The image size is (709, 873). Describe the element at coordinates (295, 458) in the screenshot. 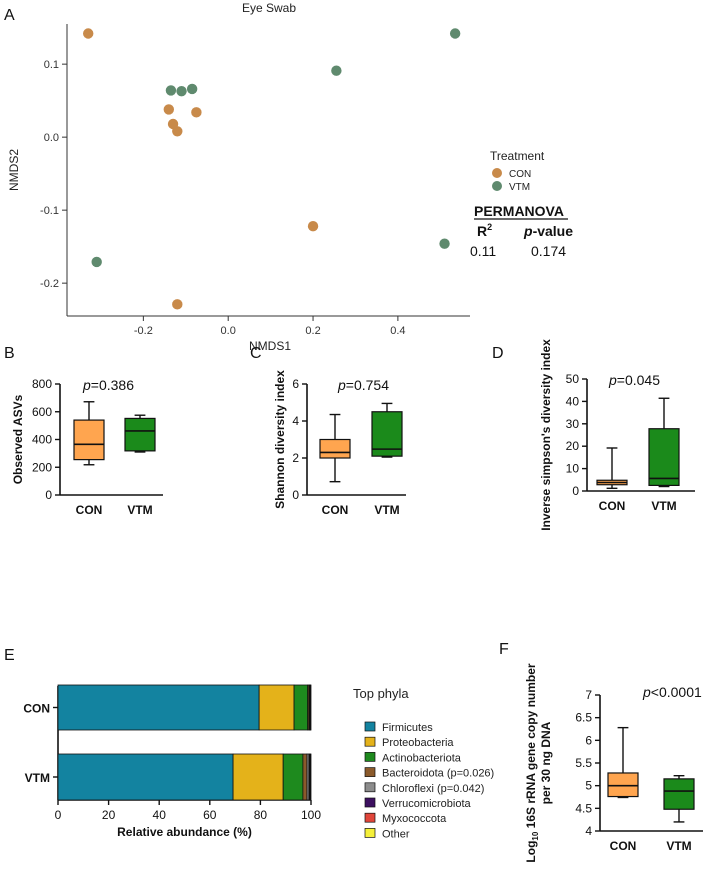

I see `panel-c-ytick-label: 2` at that location.